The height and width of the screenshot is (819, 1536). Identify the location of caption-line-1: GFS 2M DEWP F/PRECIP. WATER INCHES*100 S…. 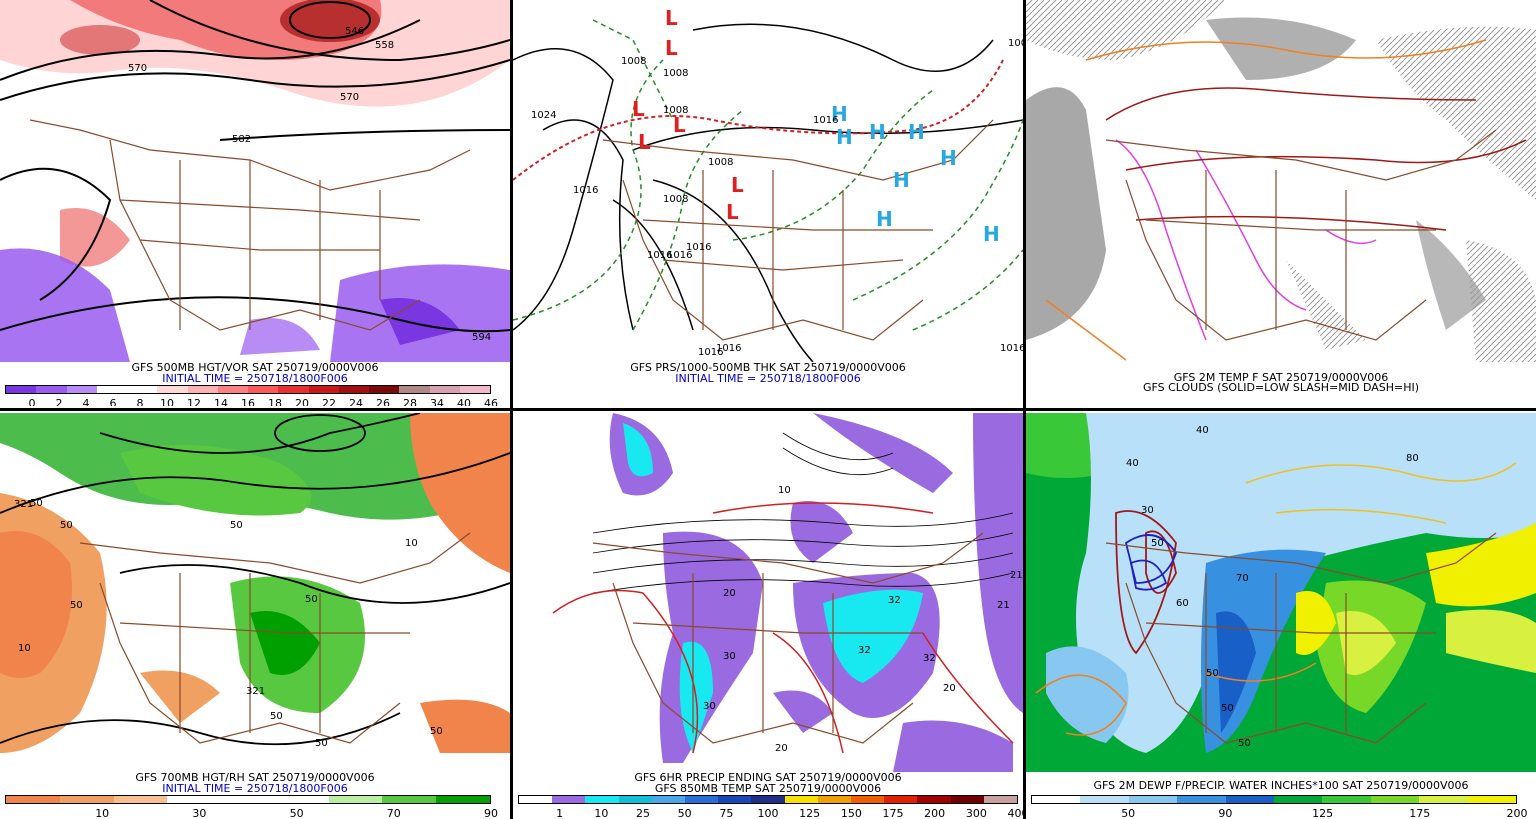
(1281, 785).